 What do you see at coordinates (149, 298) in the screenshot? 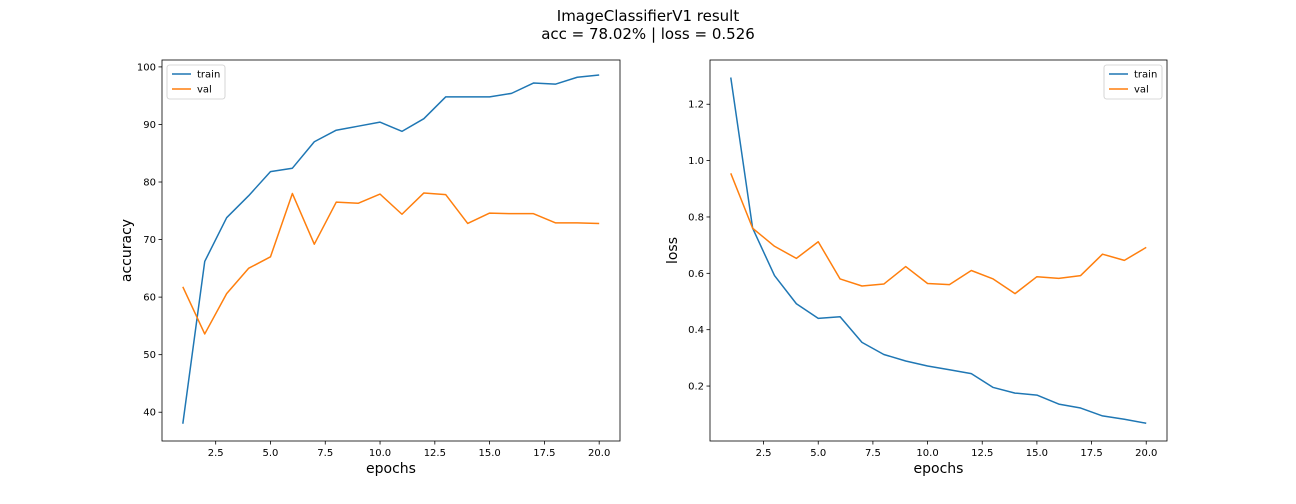
I see `y-tick-label: 60` at bounding box center [149, 298].